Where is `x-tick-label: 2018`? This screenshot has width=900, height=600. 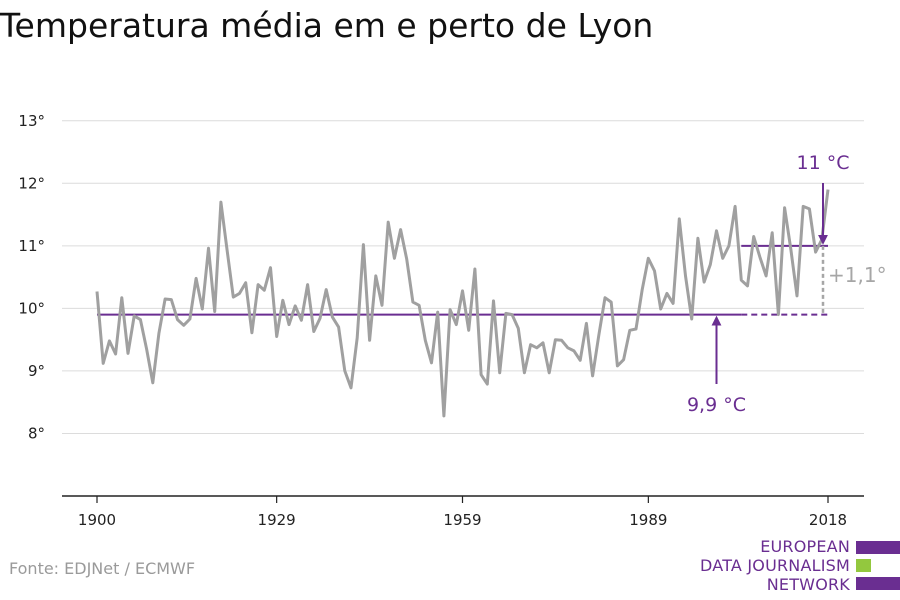 x-tick-label: 2018 is located at coordinates (828, 520).